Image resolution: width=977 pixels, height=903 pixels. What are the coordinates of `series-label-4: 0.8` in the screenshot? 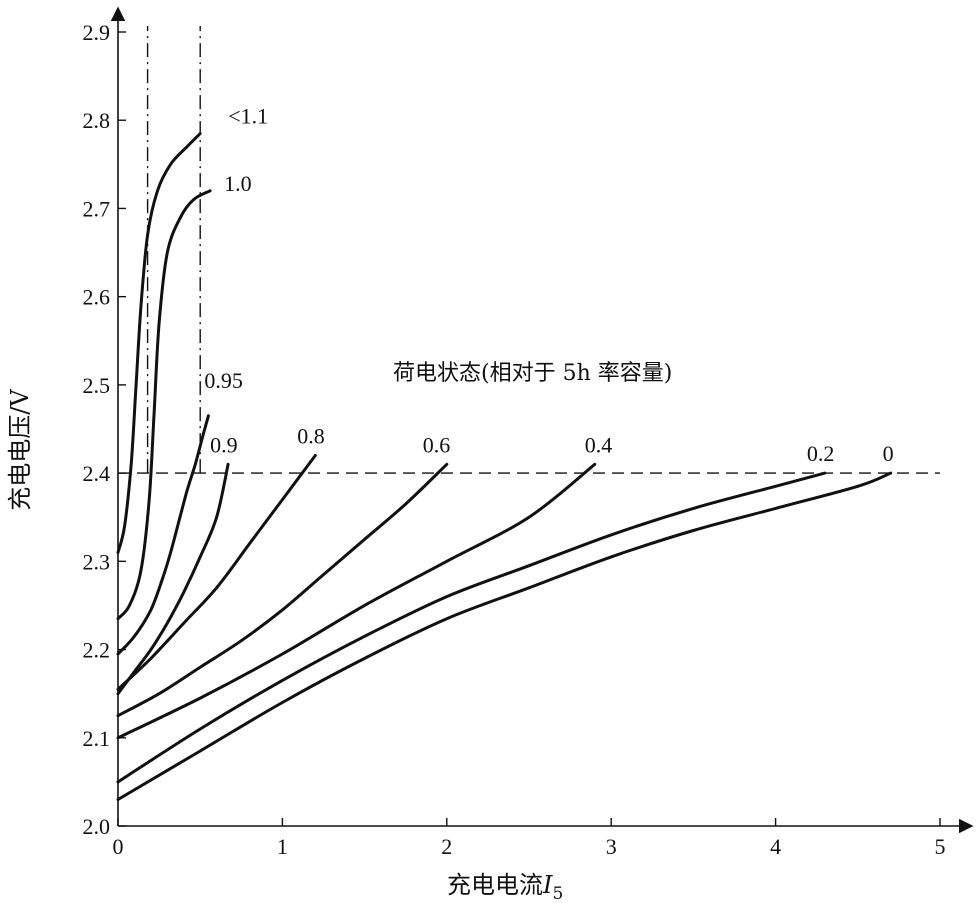 It's located at (311, 435).